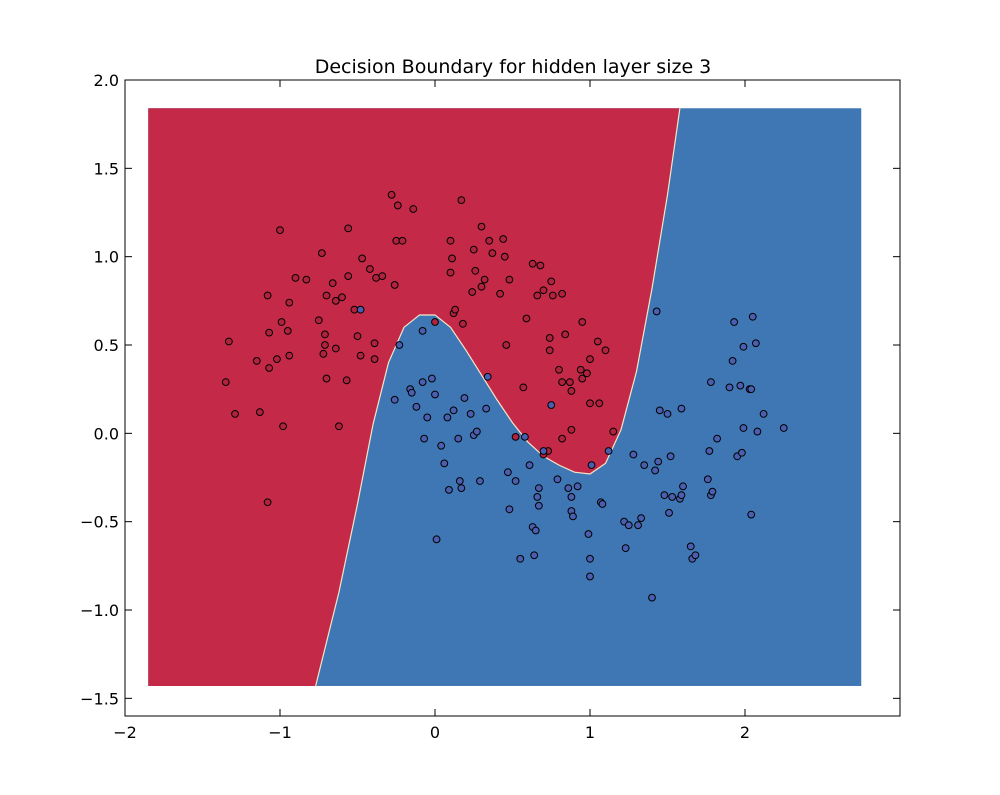 The image size is (1000, 795). I want to click on y-tick-label: −1.0, so click(99, 610).